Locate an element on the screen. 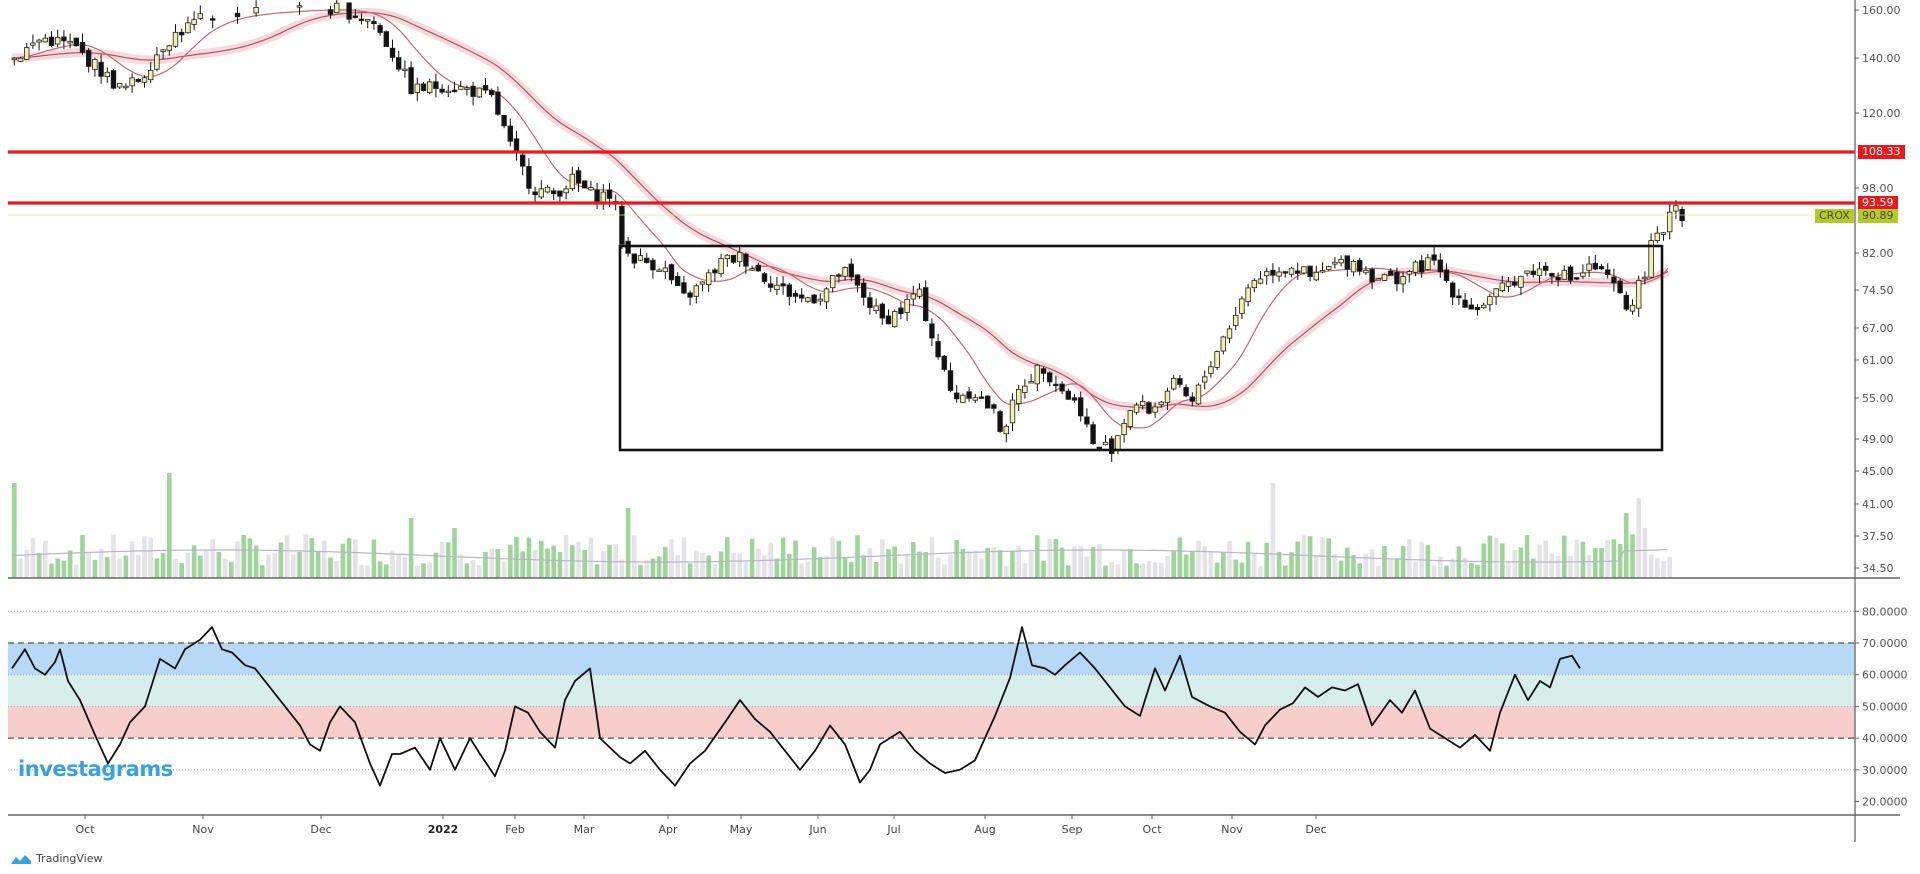 Image resolution: width=1920 pixels, height=874 pixels. svg-text: 50.0000 is located at coordinates (1885, 706).